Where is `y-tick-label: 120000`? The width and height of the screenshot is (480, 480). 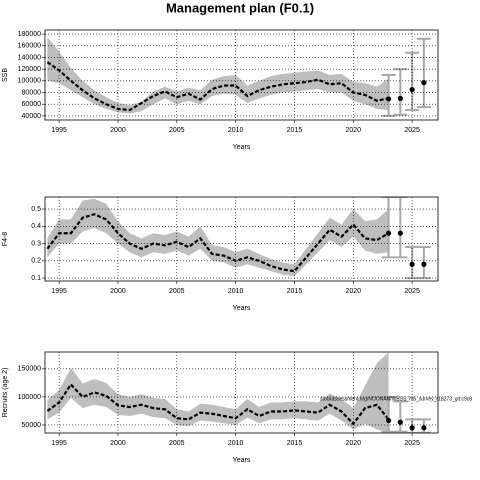
y-tick-label: 120000 is located at coordinates (29, 69).